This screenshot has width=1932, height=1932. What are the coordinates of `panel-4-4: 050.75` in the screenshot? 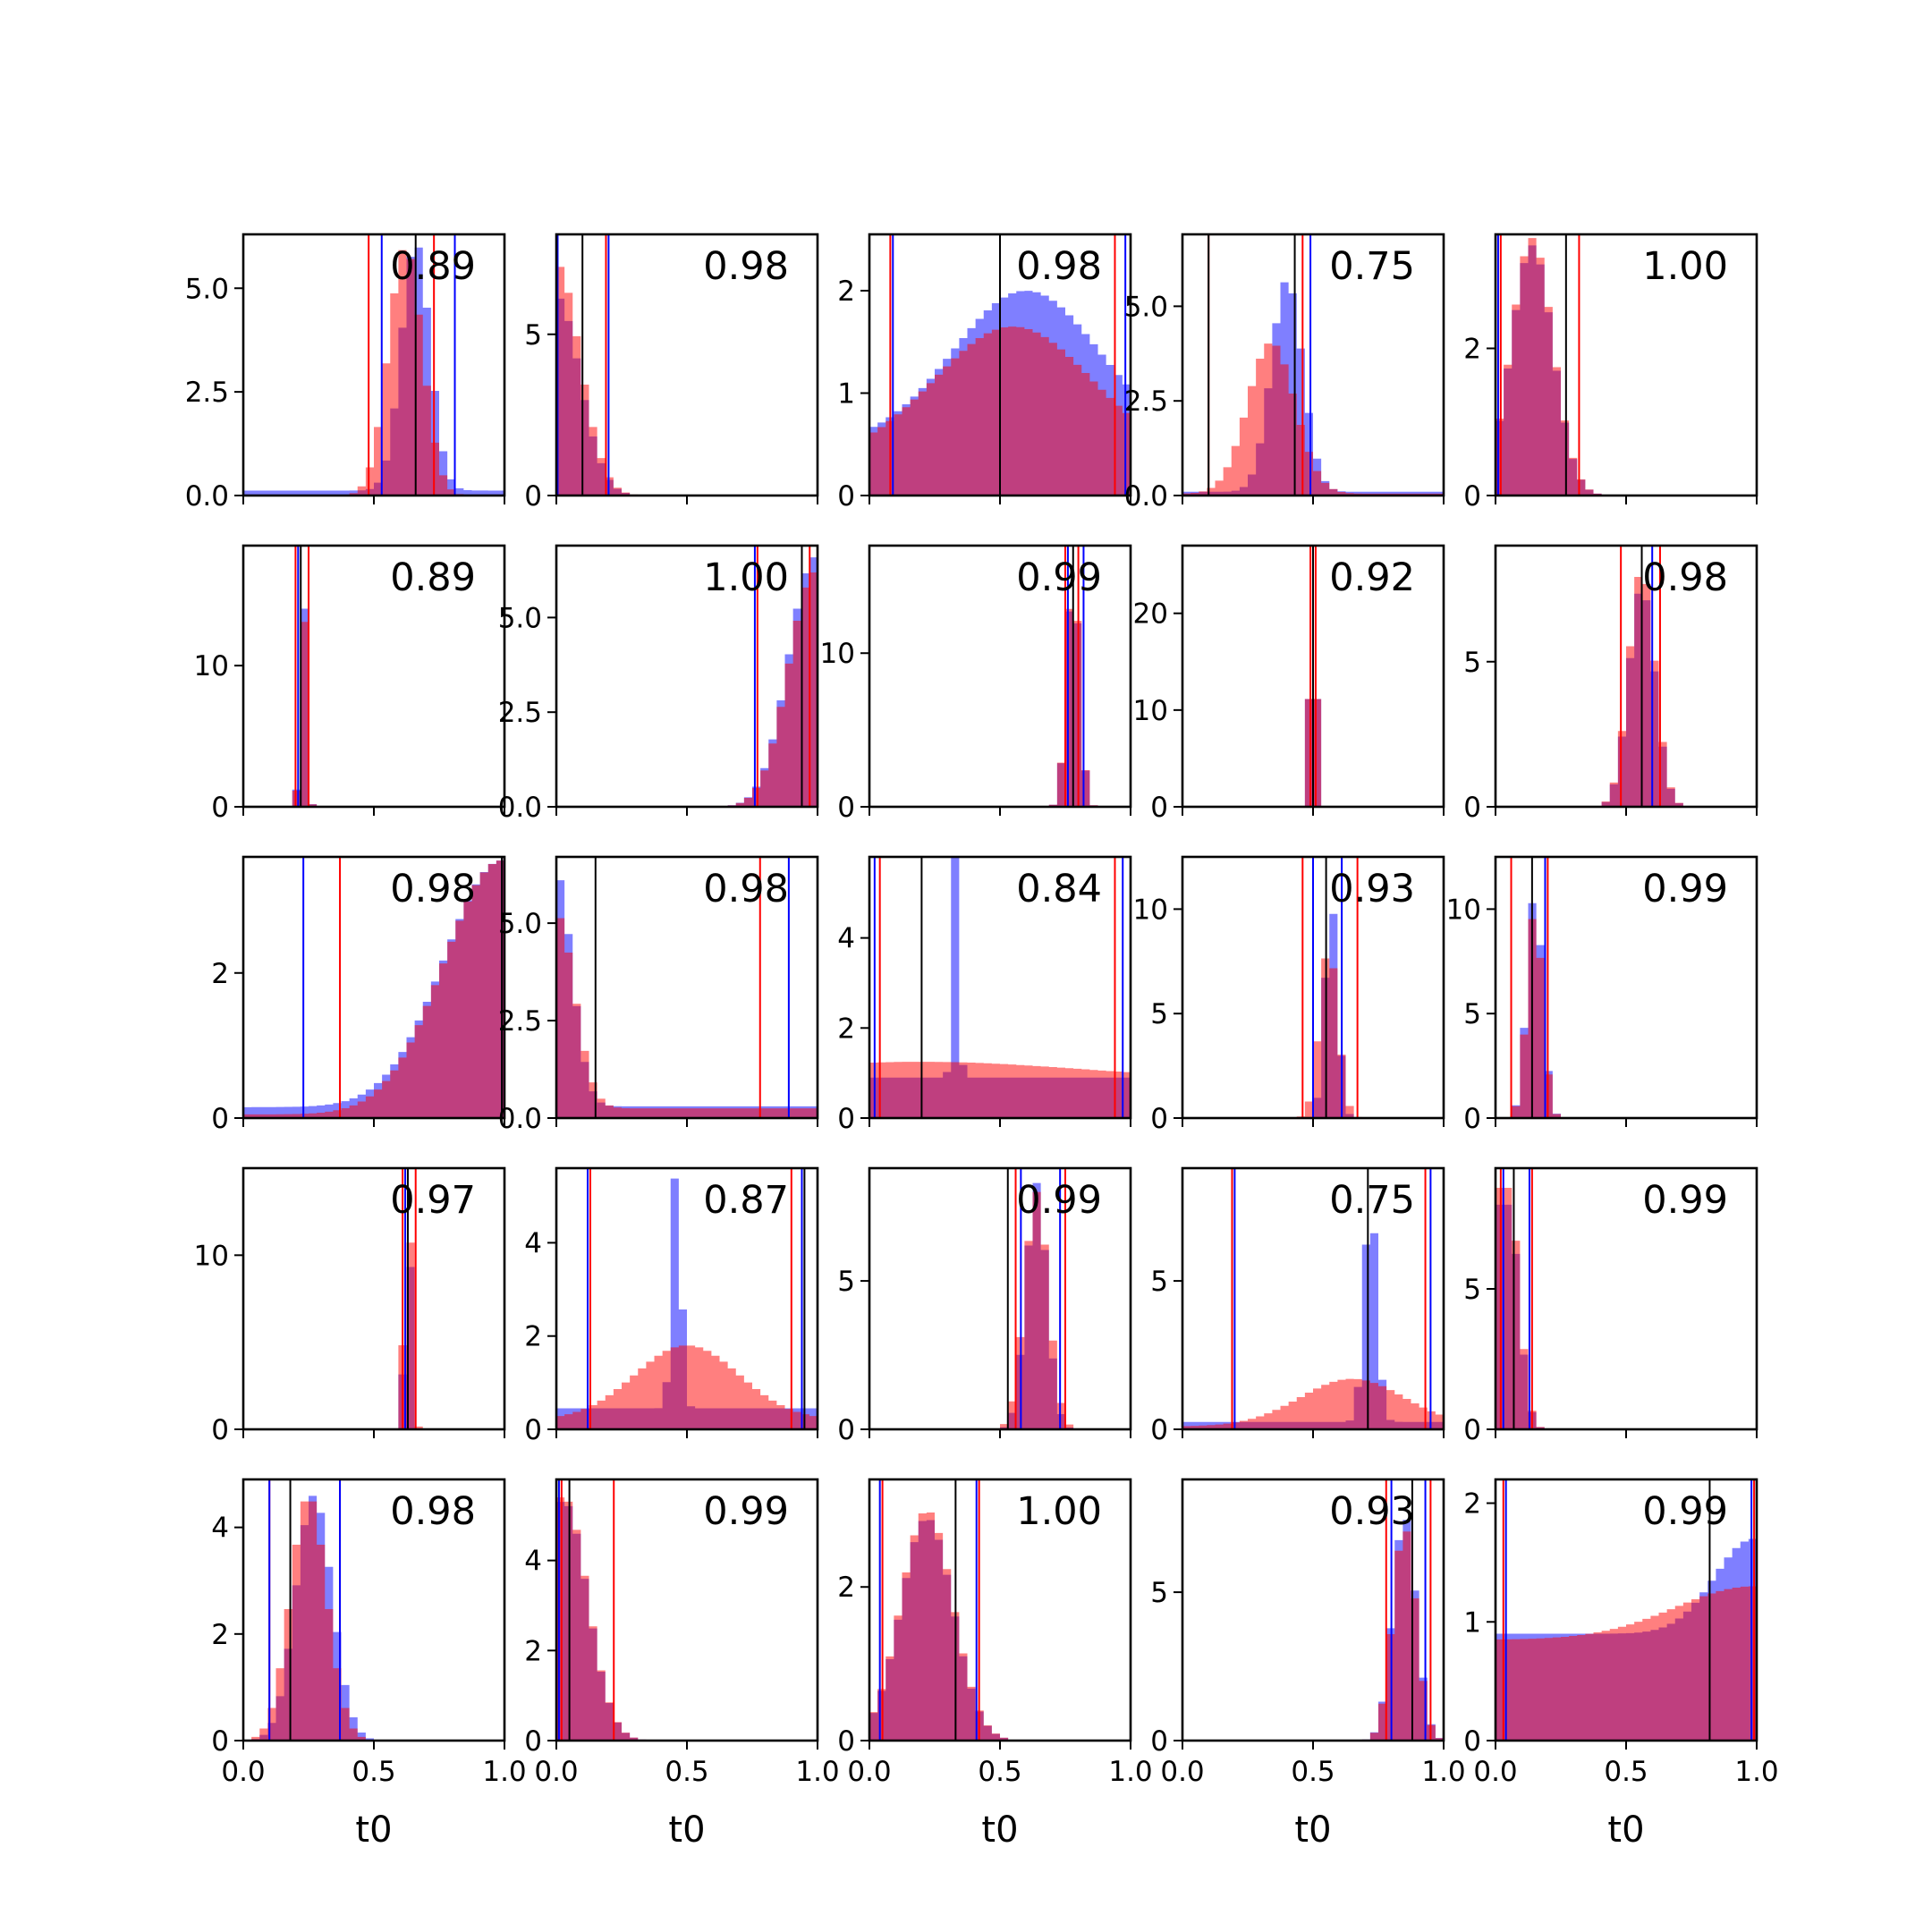 It's located at (1297, 1306).